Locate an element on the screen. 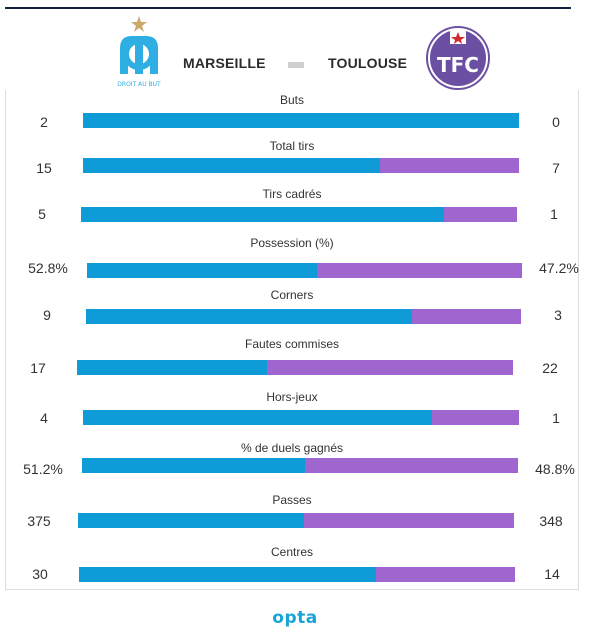 The image size is (590, 638). stat-label: Buts is located at coordinates (291, 100).